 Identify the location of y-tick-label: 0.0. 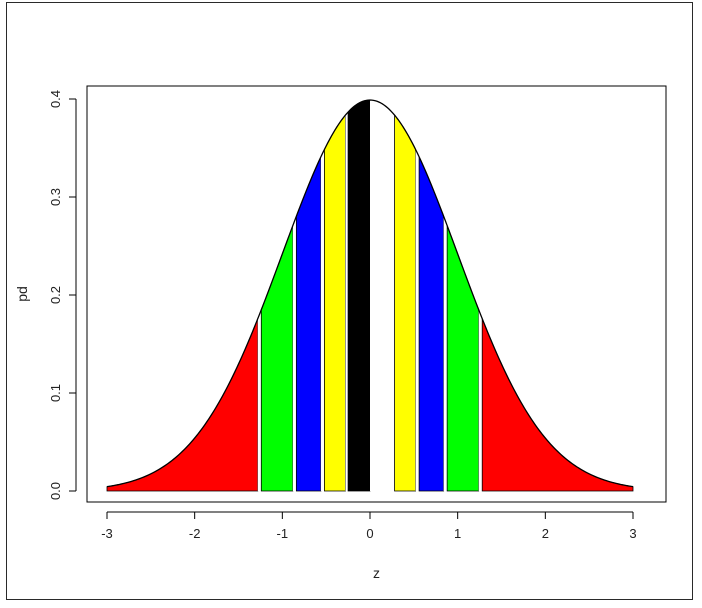
(55, 491).